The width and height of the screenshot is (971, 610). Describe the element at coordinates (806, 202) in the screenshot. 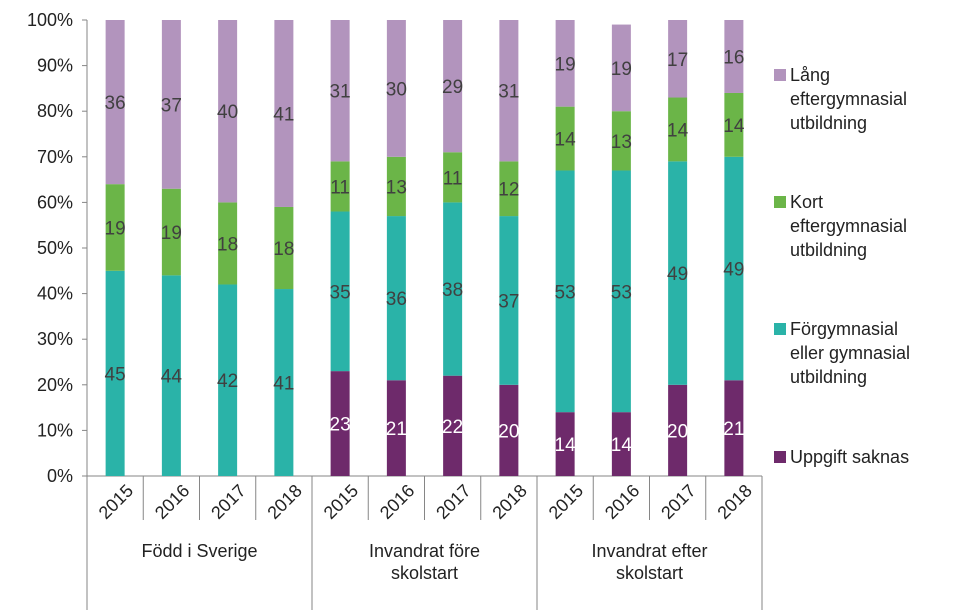

I see `legend-label: Kort` at that location.